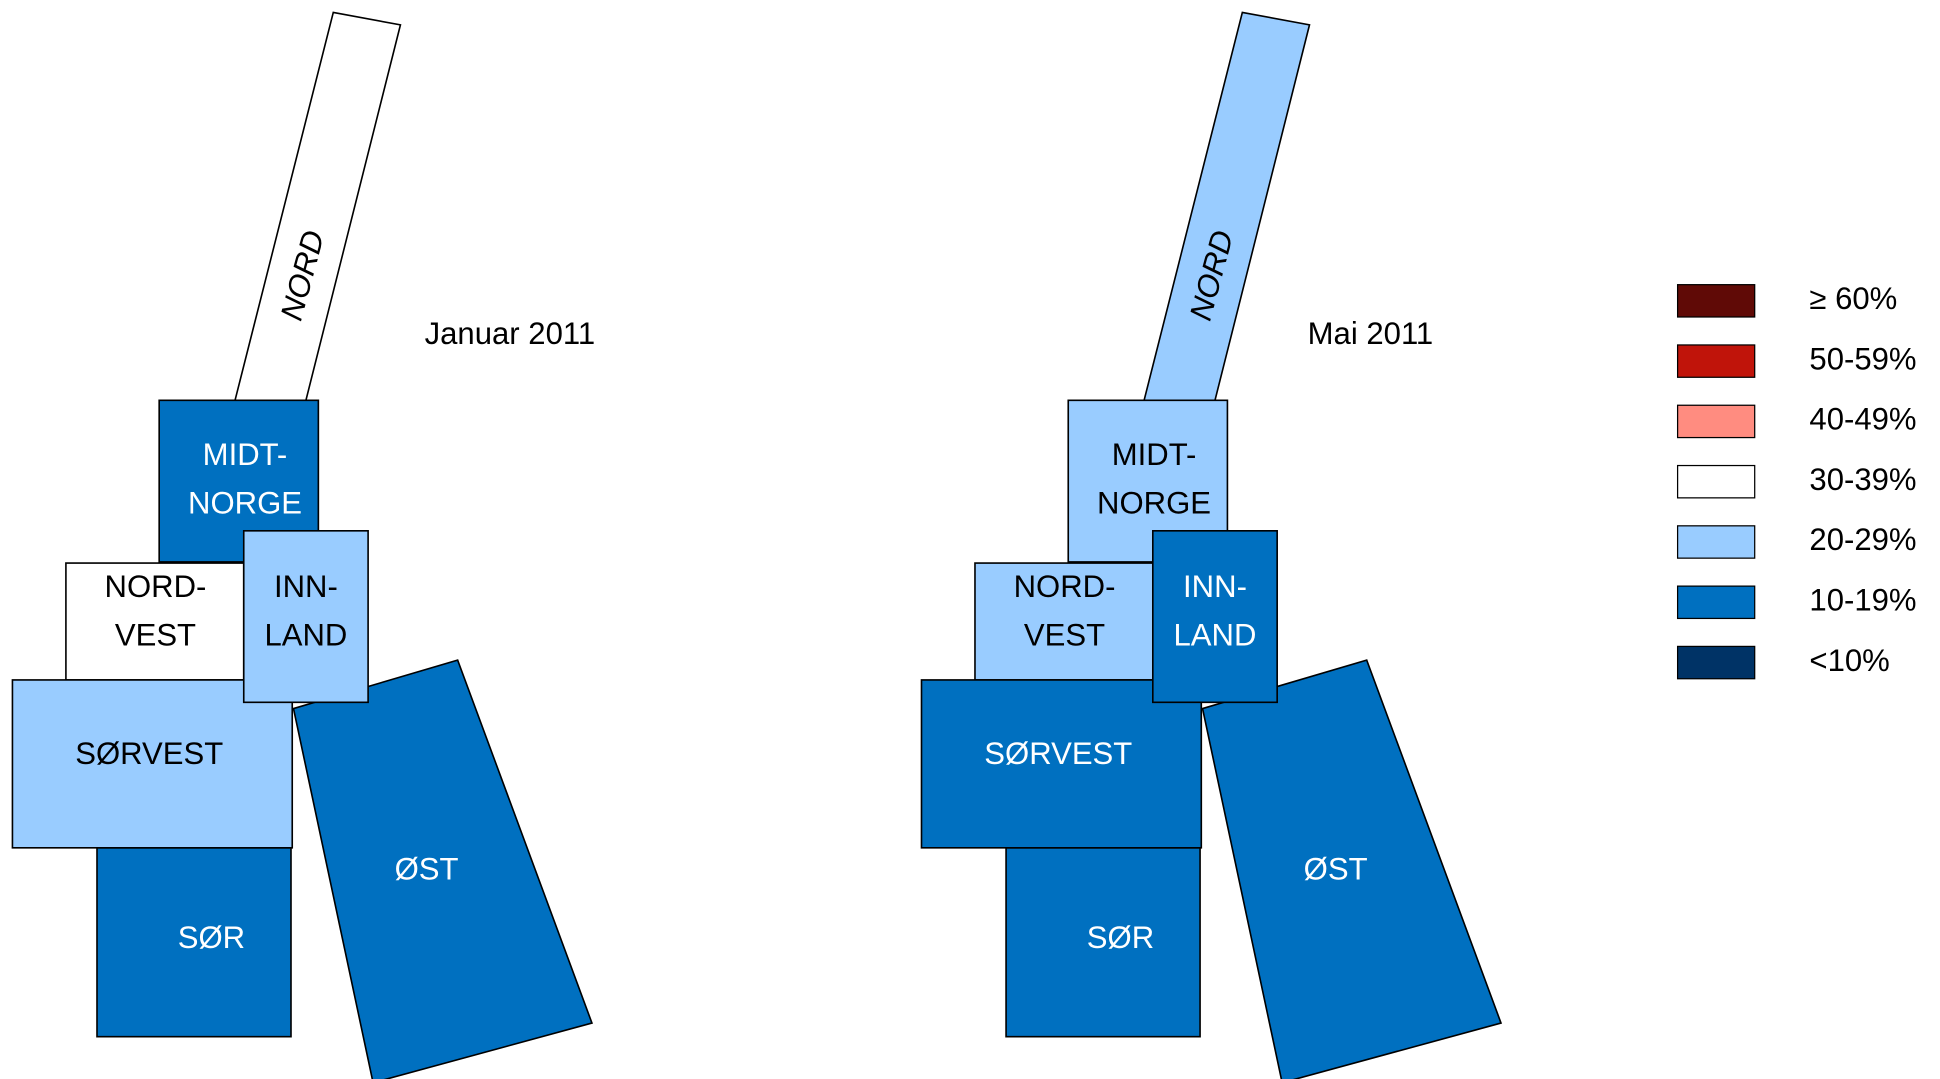 This screenshot has width=1940, height=1079. What do you see at coordinates (1862, 358) in the screenshot?
I see `legend-label: 50-59%` at bounding box center [1862, 358].